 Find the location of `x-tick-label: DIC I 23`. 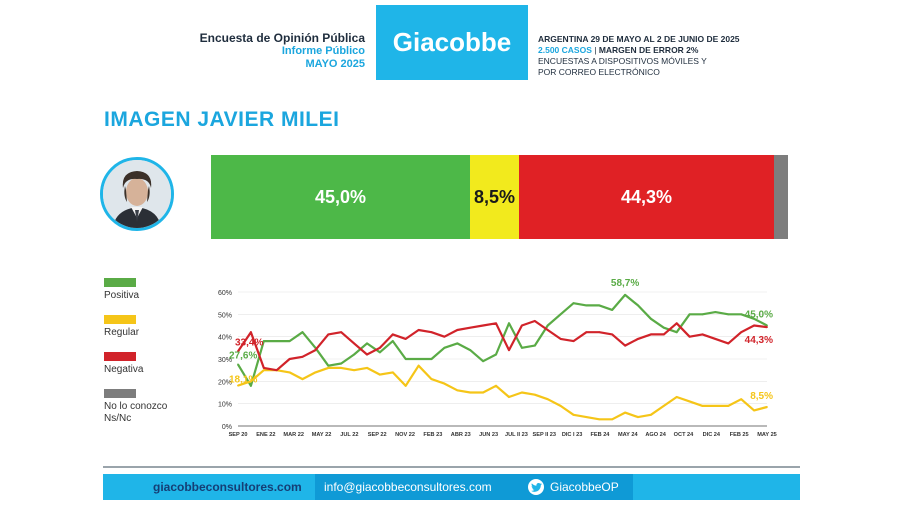

x-tick-label: DIC I 23 is located at coordinates (572, 435).